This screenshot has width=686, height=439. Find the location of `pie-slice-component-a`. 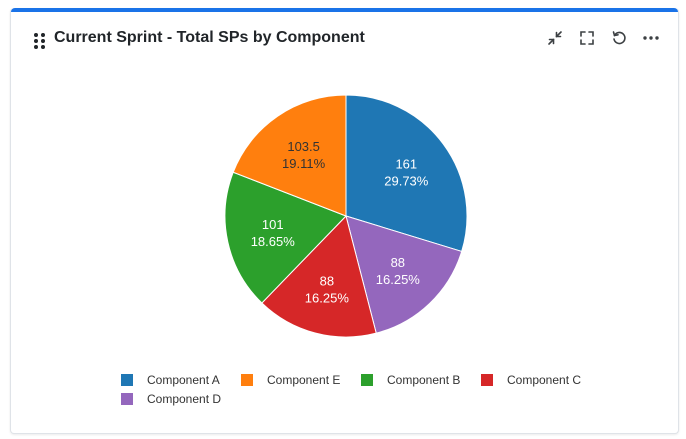

pie-slice-component-a is located at coordinates (406, 173).